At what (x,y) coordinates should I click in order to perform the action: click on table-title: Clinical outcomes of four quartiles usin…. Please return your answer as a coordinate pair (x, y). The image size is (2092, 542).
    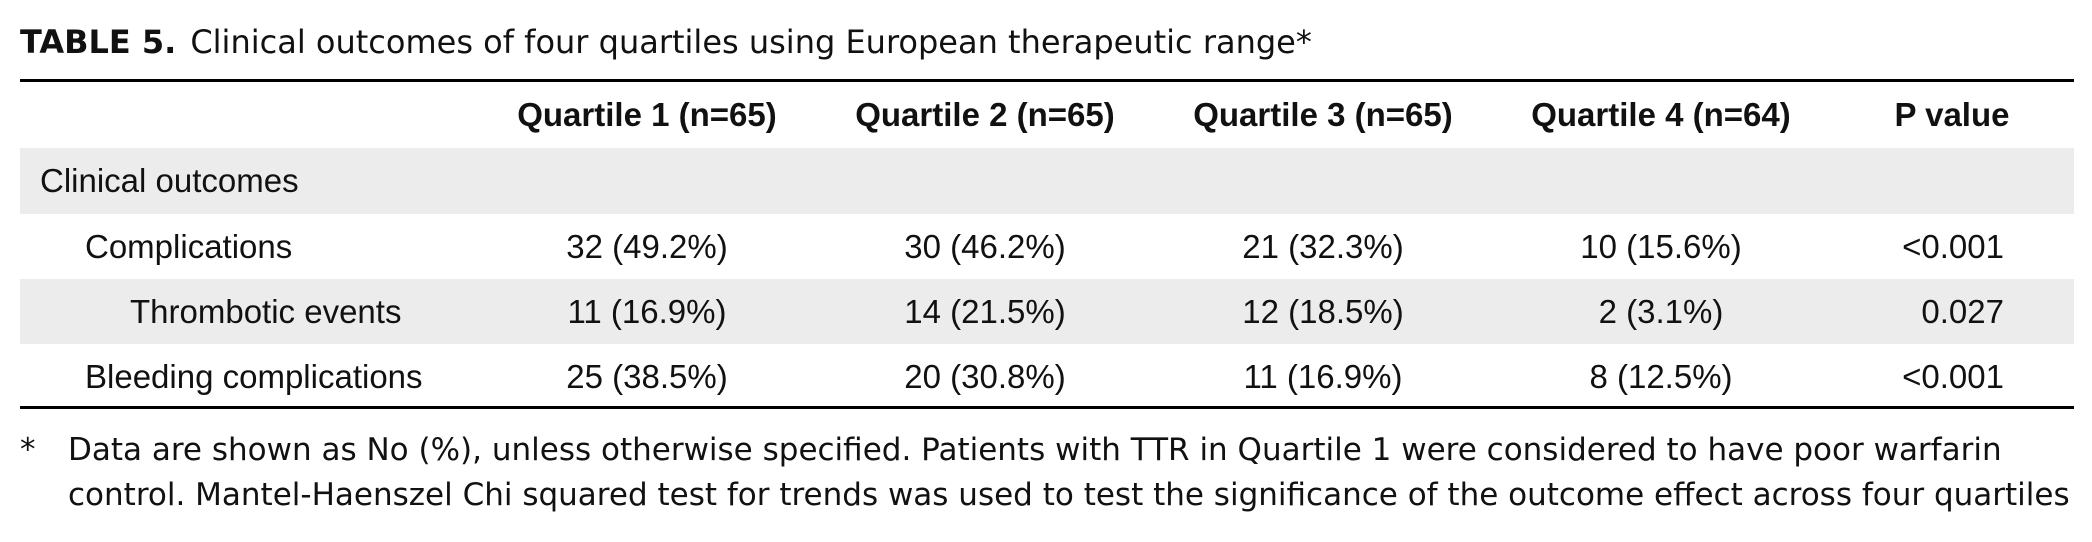
    Looking at the image, I should click on (751, 42).